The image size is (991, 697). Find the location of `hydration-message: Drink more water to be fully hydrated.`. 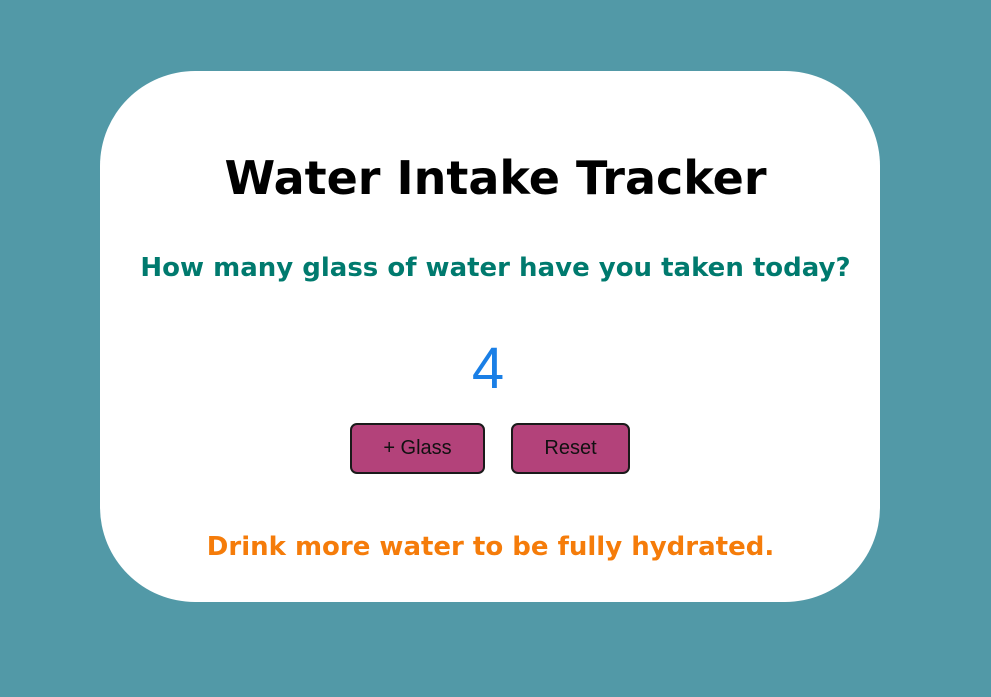

hydration-message: Drink more water to be fully hydrated. is located at coordinates (490, 547).